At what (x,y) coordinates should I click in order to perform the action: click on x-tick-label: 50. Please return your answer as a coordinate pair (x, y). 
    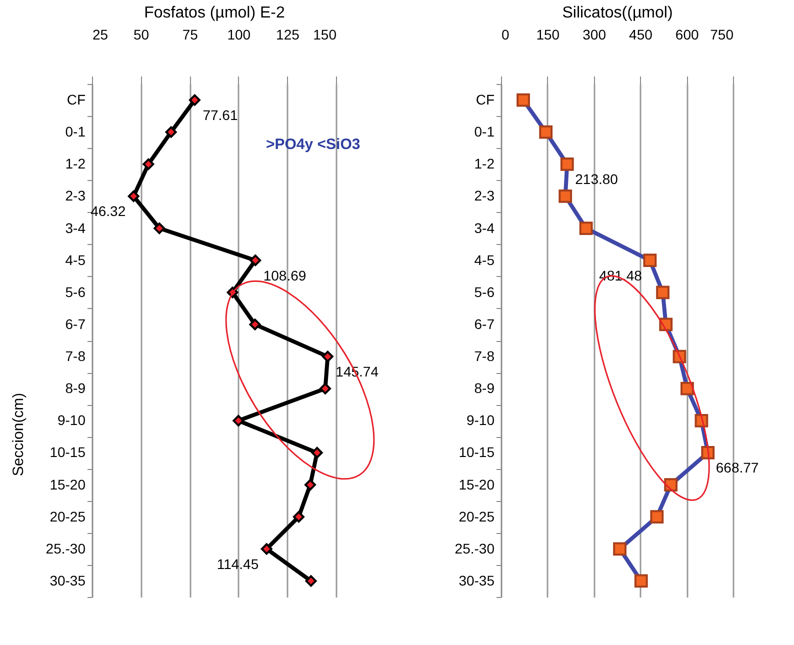
    Looking at the image, I should click on (142, 34).